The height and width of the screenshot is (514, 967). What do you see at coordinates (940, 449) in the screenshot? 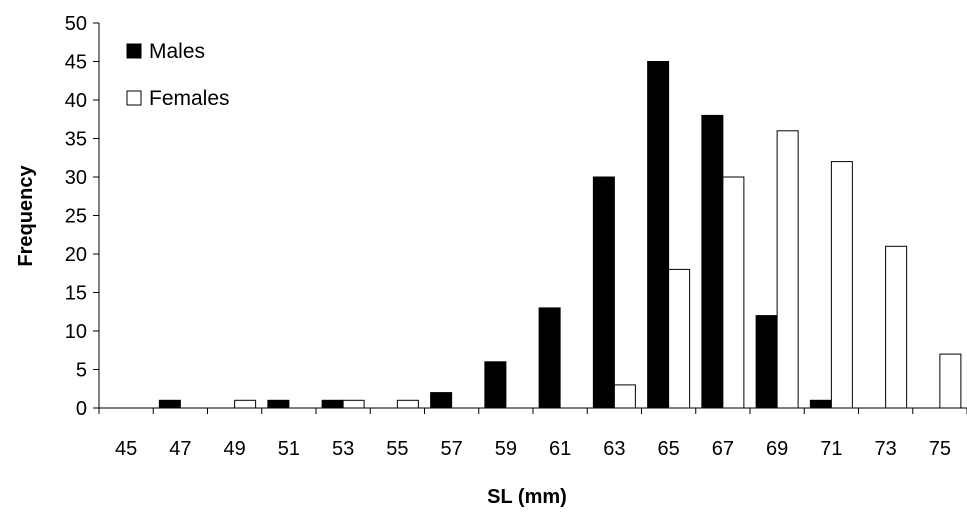
I see `x-tick-label: 75` at bounding box center [940, 449].